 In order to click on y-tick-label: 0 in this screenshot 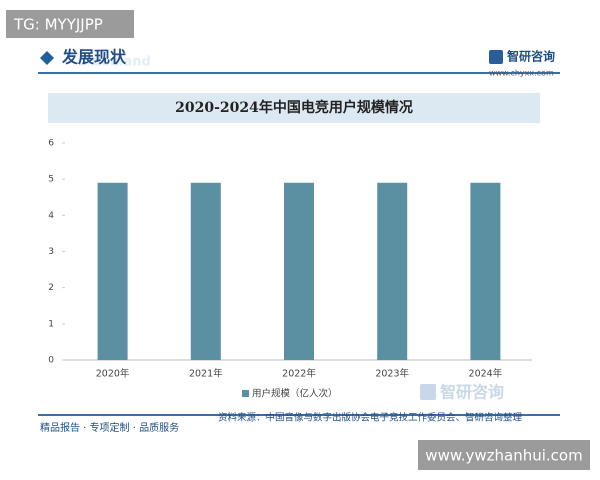, I will do `click(51, 361)`.